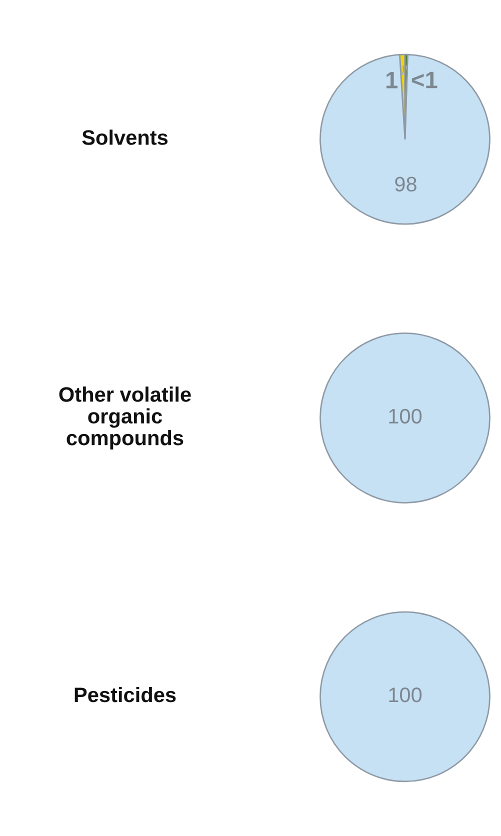 Image resolution: width=501 pixels, height=836 pixels. I want to click on data-label: <1, so click(425, 80).